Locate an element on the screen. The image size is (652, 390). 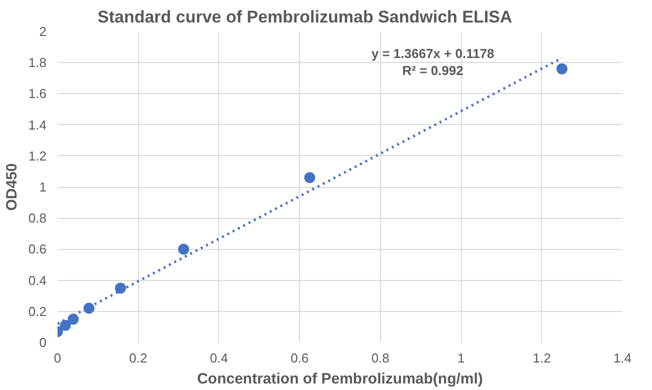
y-tick-label: 0.2 is located at coordinates (37, 311).